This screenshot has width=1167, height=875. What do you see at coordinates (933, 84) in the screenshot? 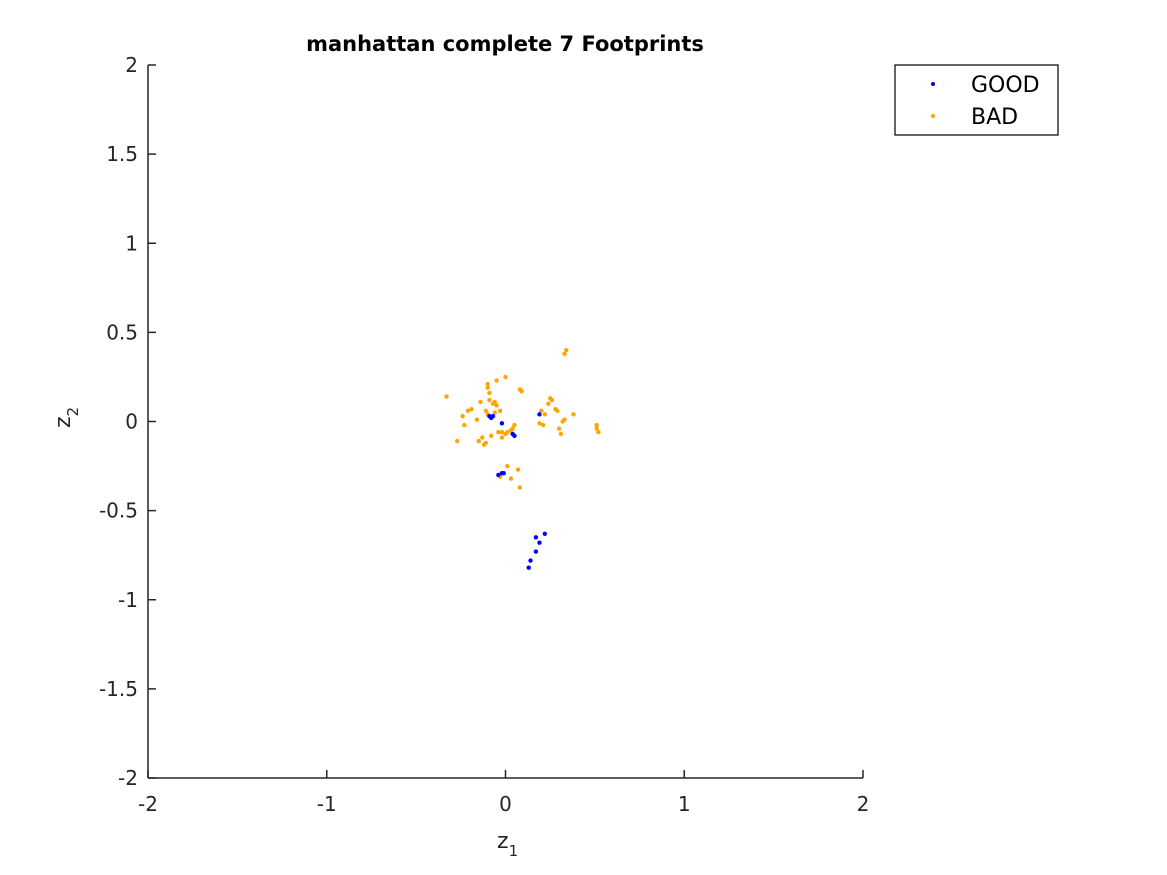
I see `legend-marker-good` at bounding box center [933, 84].